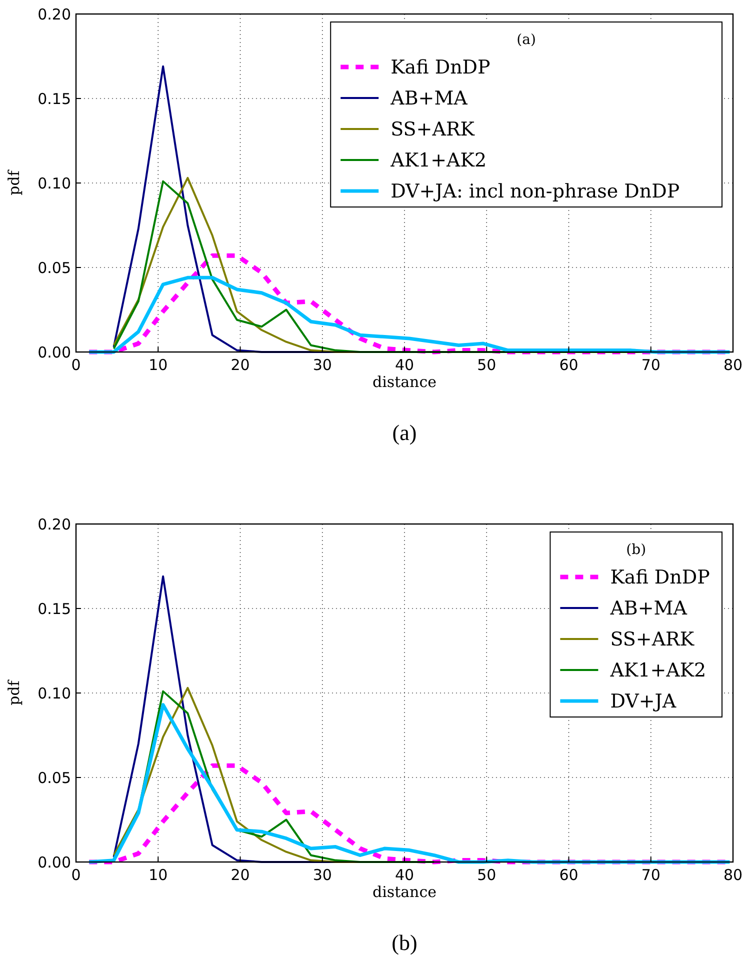  What do you see at coordinates (409, 315) in the screenshot?
I see `line-series` at bounding box center [409, 315].